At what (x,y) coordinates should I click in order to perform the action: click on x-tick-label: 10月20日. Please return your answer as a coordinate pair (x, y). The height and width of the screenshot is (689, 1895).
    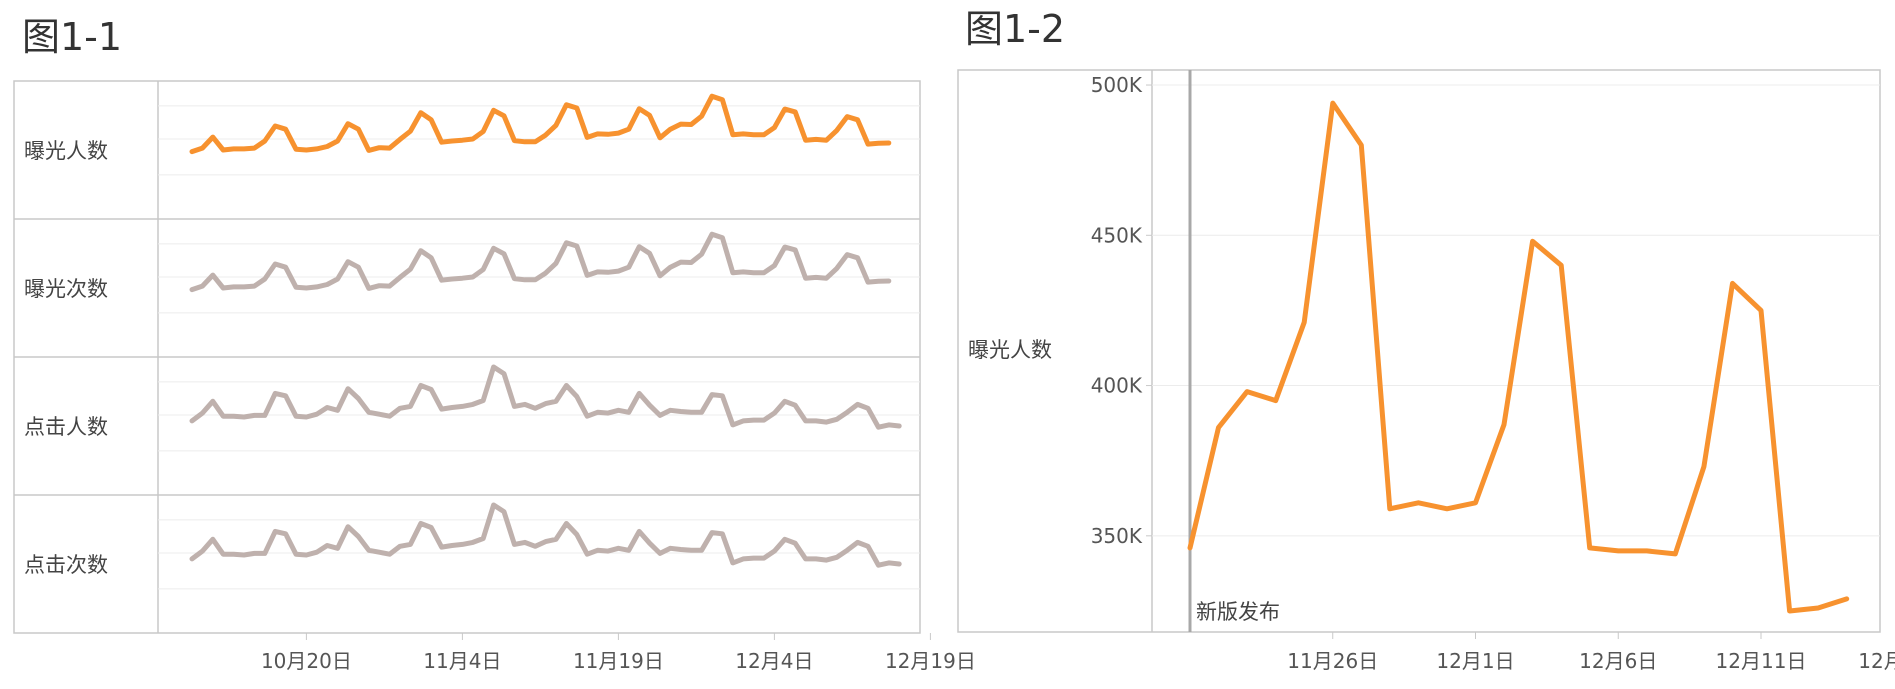
    Looking at the image, I should click on (306, 661).